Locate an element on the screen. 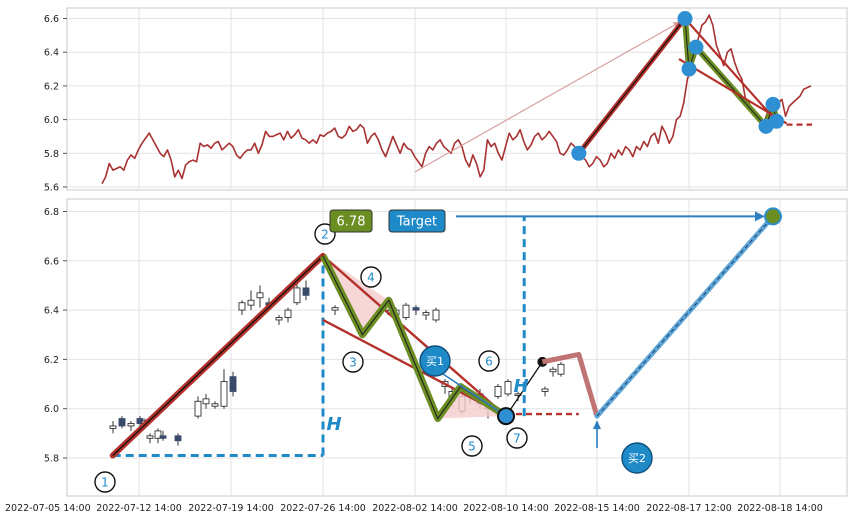  bottom-y-tick-label: 6.8 is located at coordinates (51, 212).